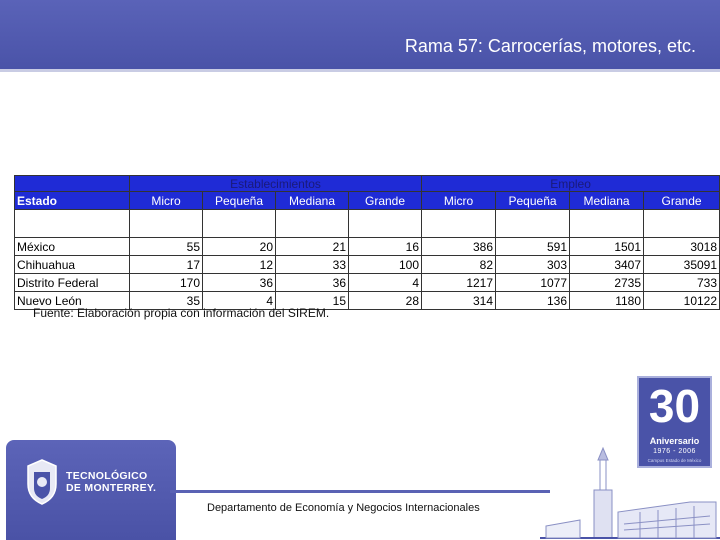 This screenshot has height=540, width=720. I want to click on header-bar: Rama 57: Carrocerías, motores, etc., so click(360, 36).